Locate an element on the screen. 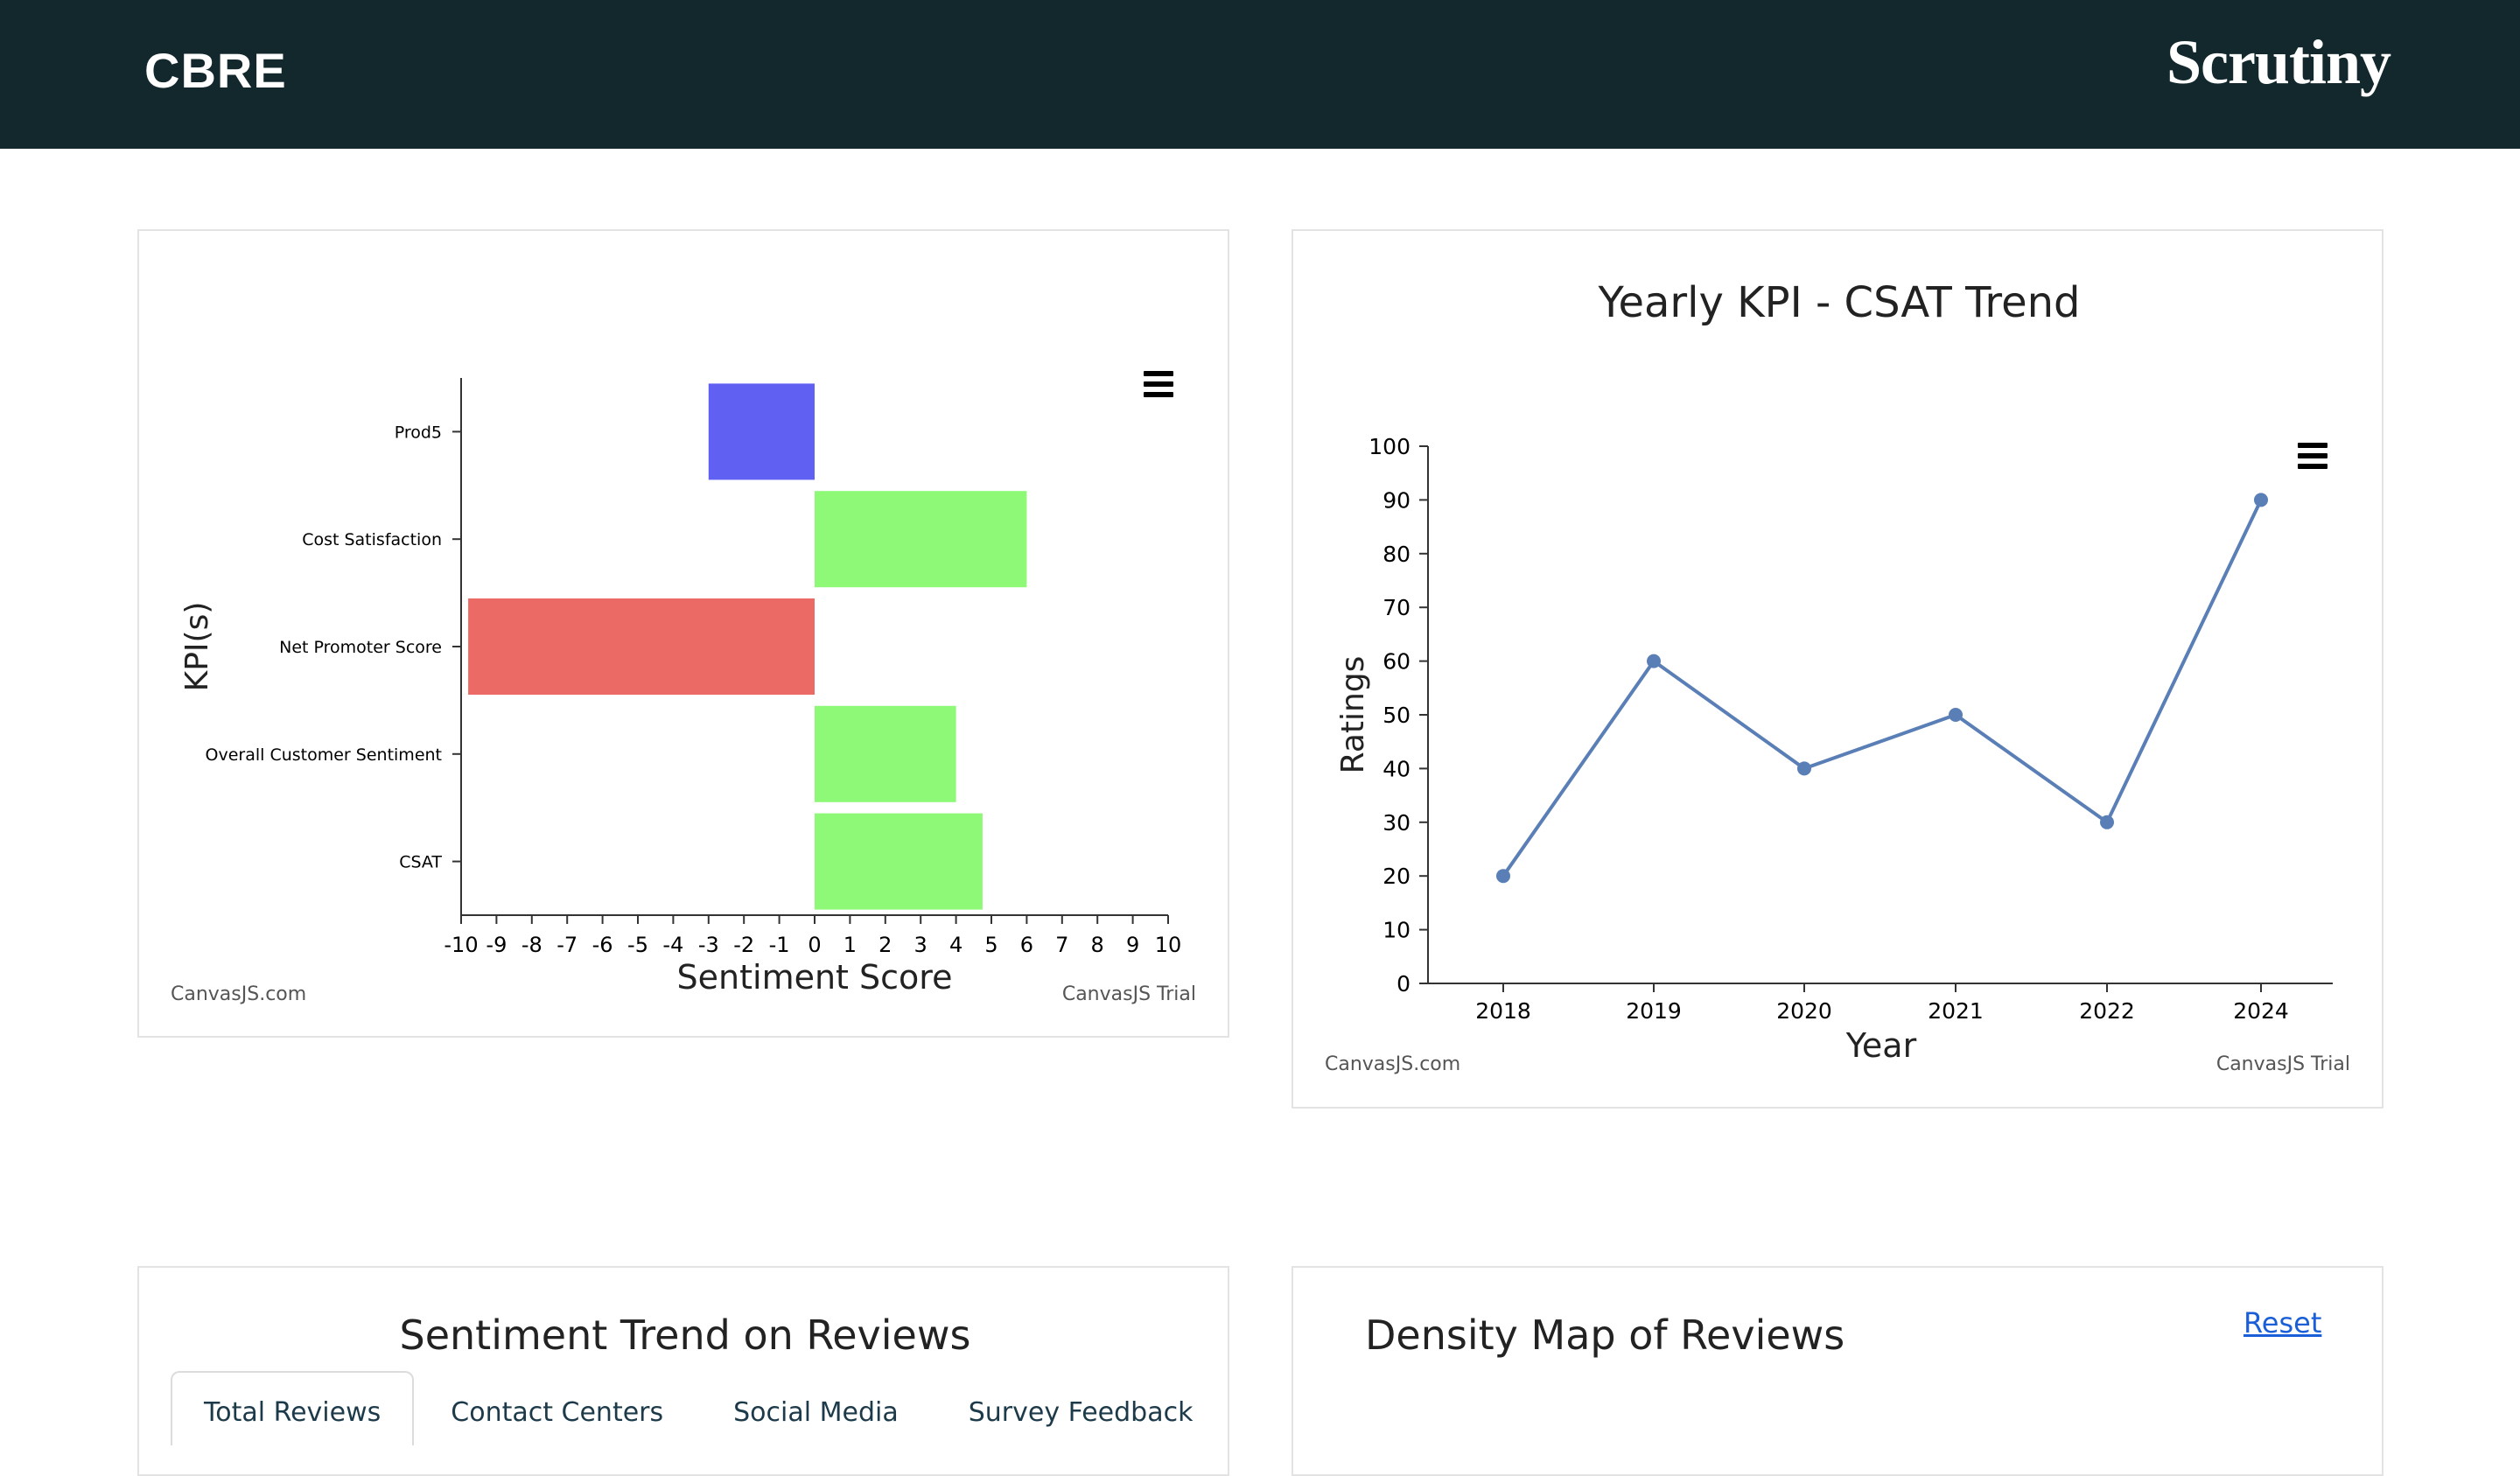  category-label: Prod5 is located at coordinates (418, 432).